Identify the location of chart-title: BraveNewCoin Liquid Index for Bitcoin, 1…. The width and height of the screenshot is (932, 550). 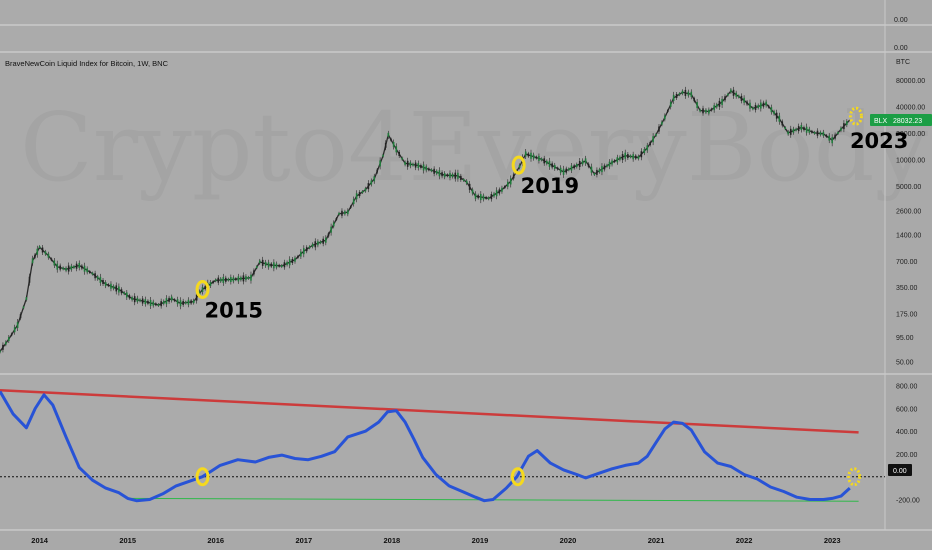
(87, 63).